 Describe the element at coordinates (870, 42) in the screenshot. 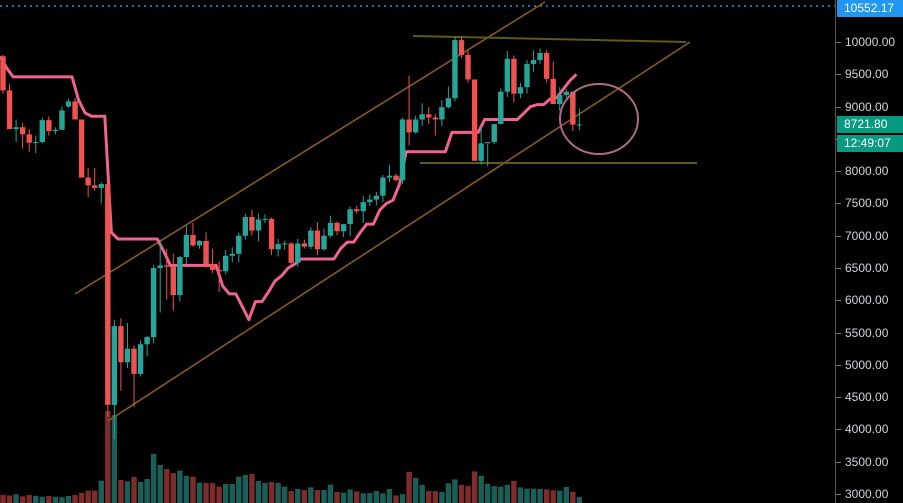

I see `price-tick-label: 10000.00` at that location.